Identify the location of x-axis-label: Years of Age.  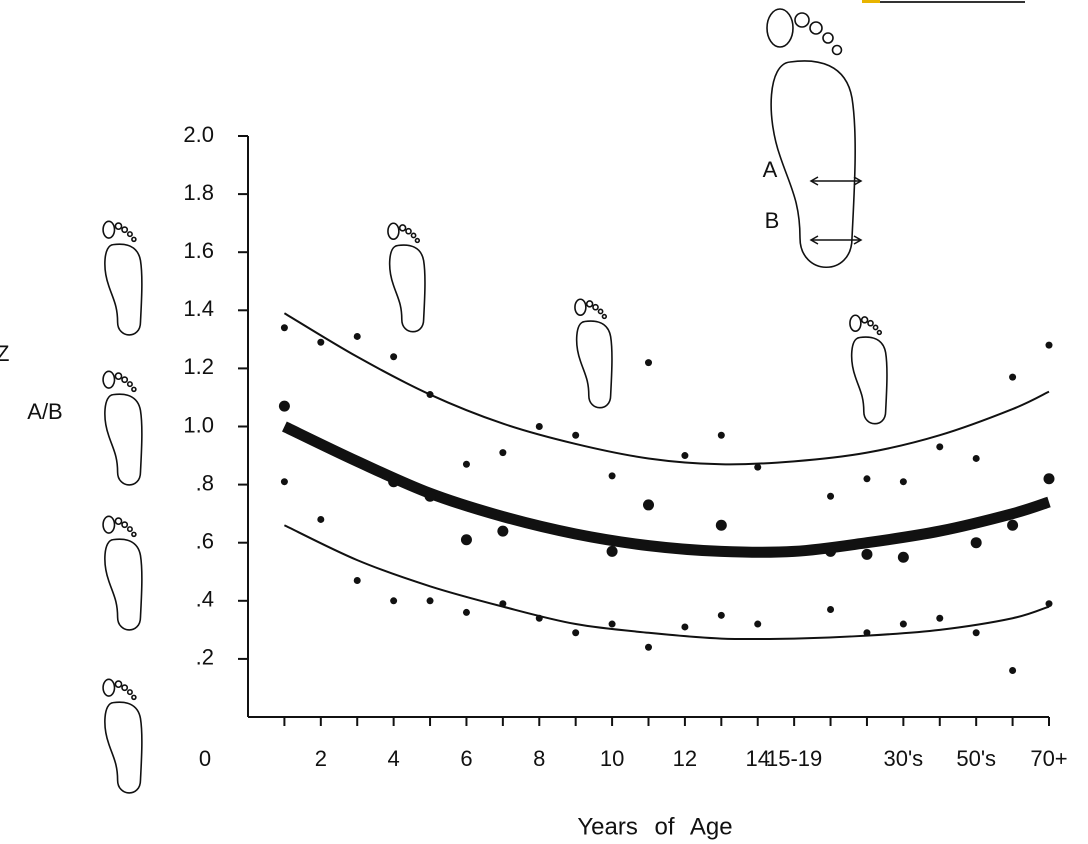
(654, 826).